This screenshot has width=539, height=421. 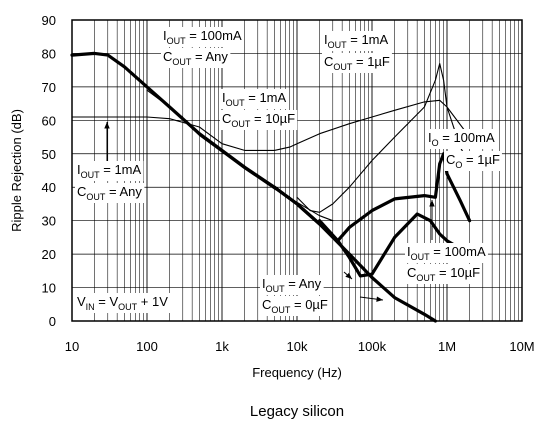 I want to click on x-tick-label: 10, so click(x=72, y=346).